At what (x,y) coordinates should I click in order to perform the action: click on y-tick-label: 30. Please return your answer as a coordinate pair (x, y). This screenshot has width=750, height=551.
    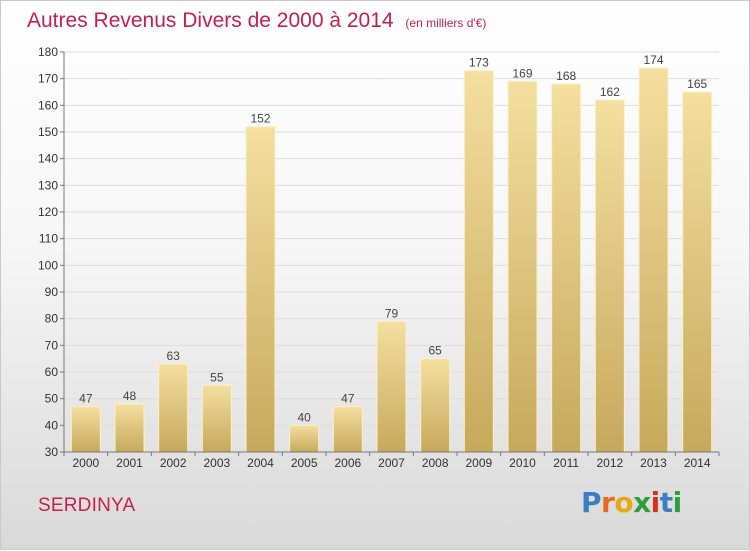
    Looking at the image, I should click on (52, 452).